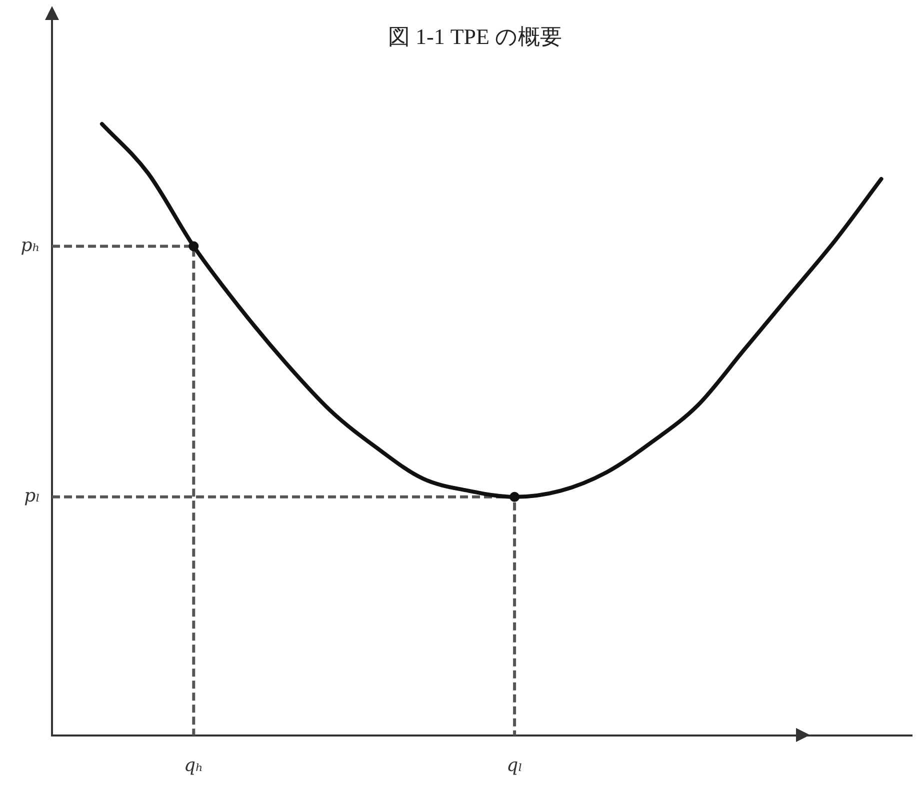  What do you see at coordinates (194, 765) in the screenshot?
I see `x-tick-label: qₕ` at bounding box center [194, 765].